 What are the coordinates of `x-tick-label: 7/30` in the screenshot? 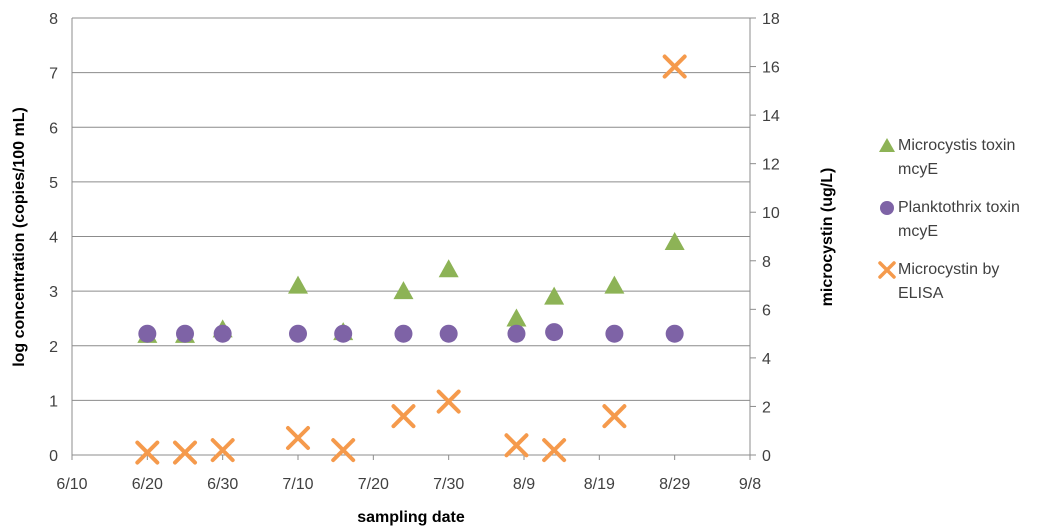 It's located at (448, 484).